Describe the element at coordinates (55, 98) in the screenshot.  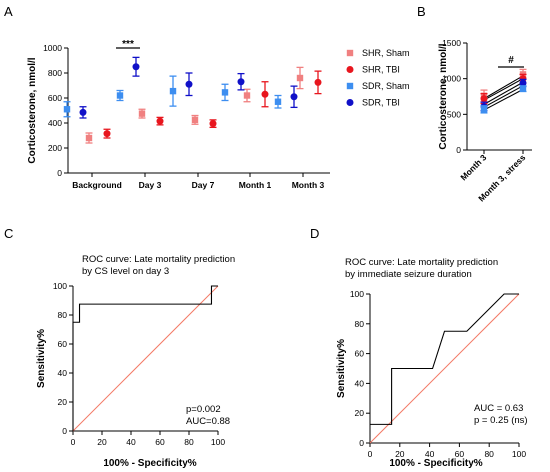
I see `y-tick-label: 600` at that location.